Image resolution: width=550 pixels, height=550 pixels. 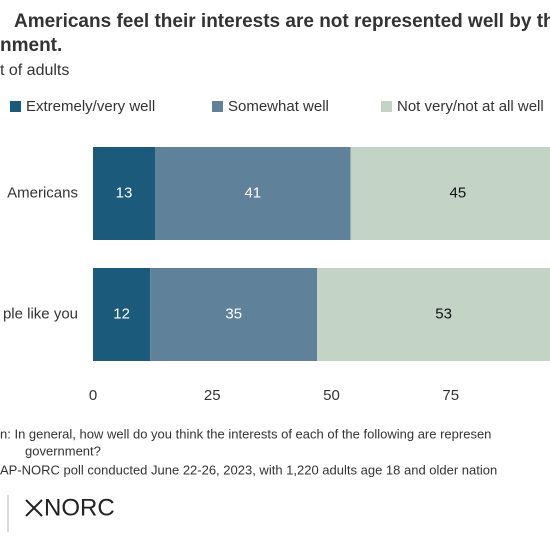 What do you see at coordinates (458, 192) in the screenshot?
I see `value-label: 45` at bounding box center [458, 192].